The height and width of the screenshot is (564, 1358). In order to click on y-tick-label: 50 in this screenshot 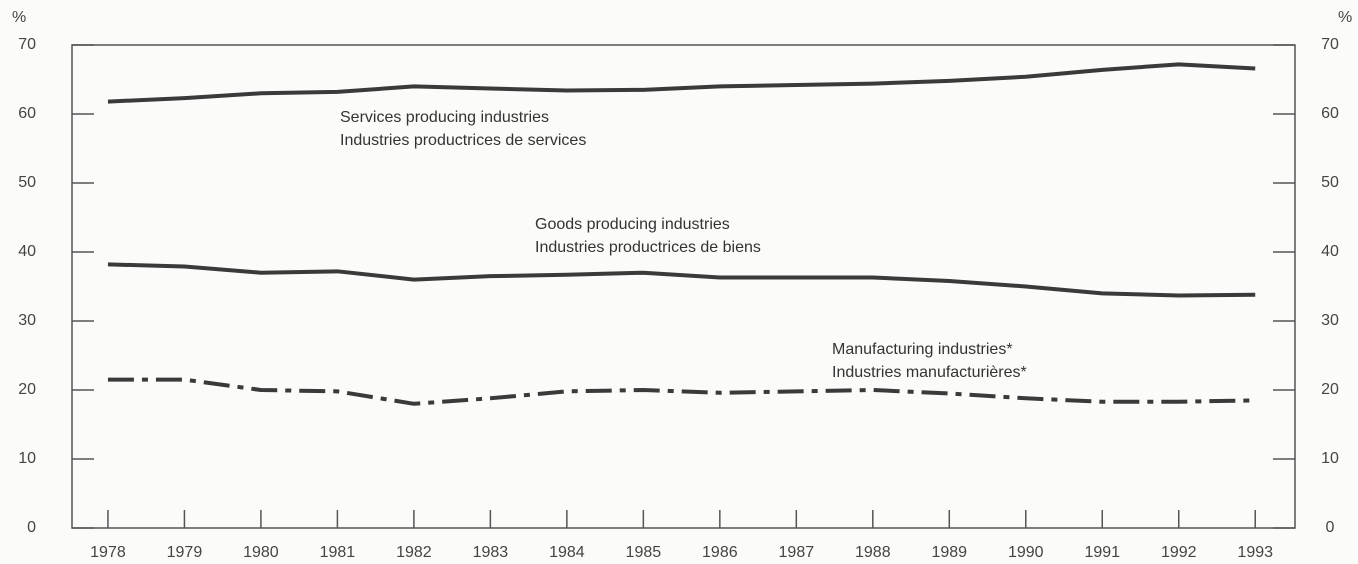, I will do `click(27, 182)`.